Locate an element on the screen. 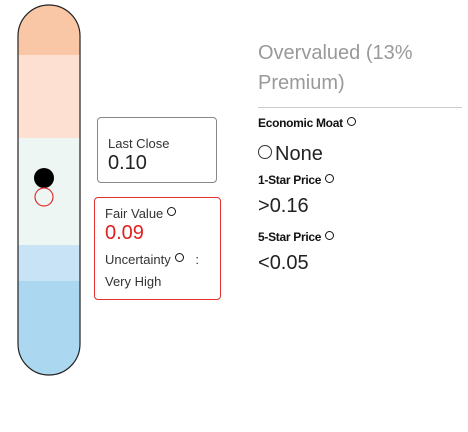 This screenshot has width=468, height=432. one-star-symbol: > is located at coordinates (264, 206).